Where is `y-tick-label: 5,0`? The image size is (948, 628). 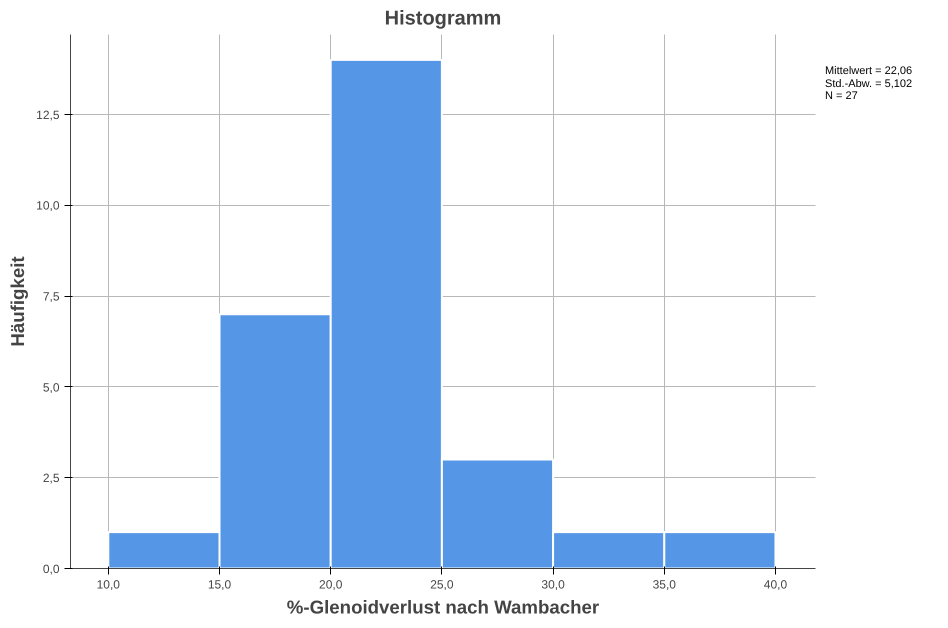
y-tick-label: 5,0 is located at coordinates (51, 387).